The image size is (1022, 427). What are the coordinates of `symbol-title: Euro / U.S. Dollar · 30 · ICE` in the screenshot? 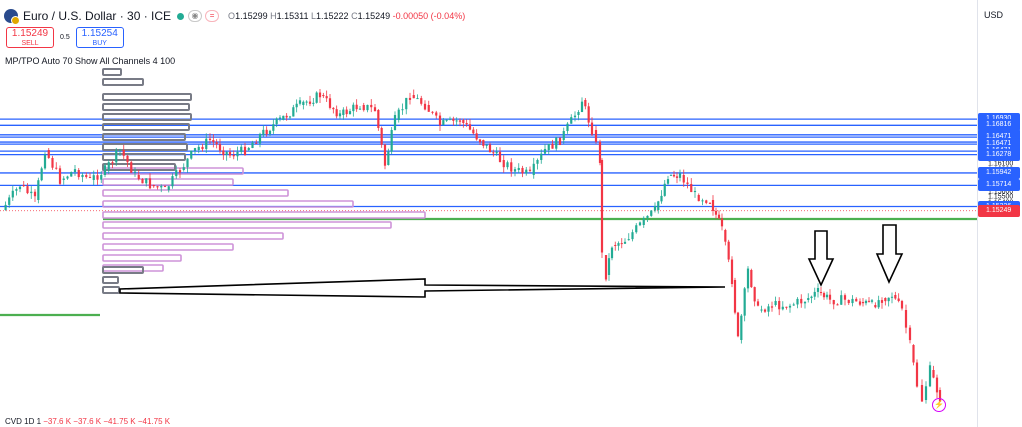 It's located at (97, 16).